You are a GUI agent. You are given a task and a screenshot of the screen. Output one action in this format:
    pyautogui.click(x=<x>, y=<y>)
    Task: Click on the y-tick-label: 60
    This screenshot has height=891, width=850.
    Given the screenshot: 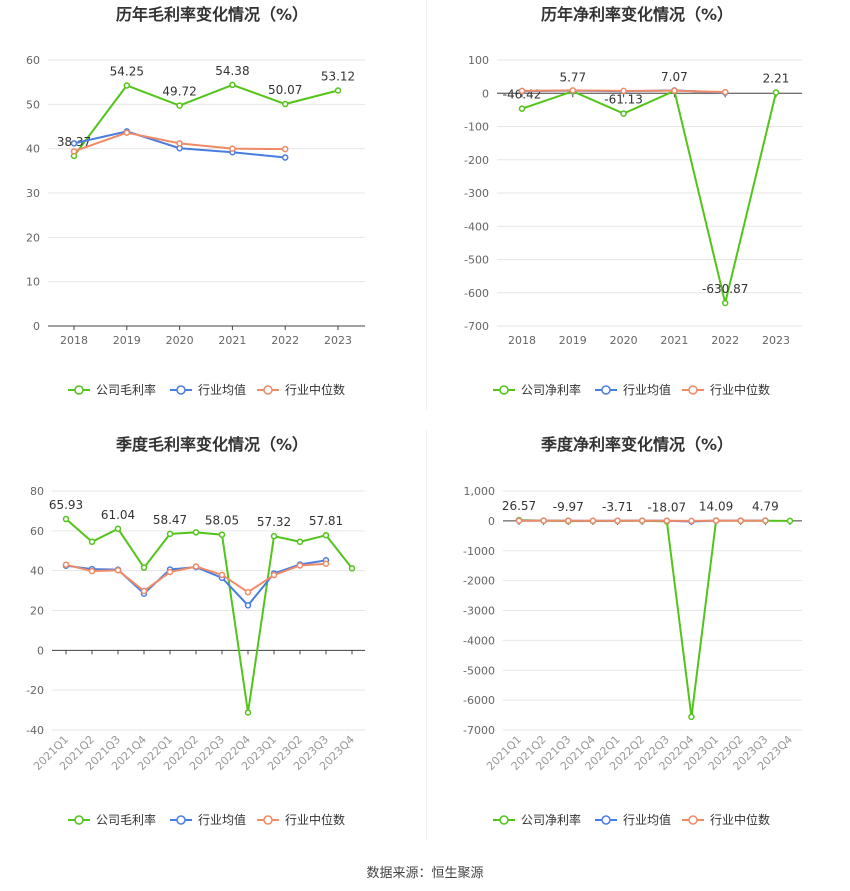 What is the action you would take?
    pyautogui.click(x=37, y=531)
    